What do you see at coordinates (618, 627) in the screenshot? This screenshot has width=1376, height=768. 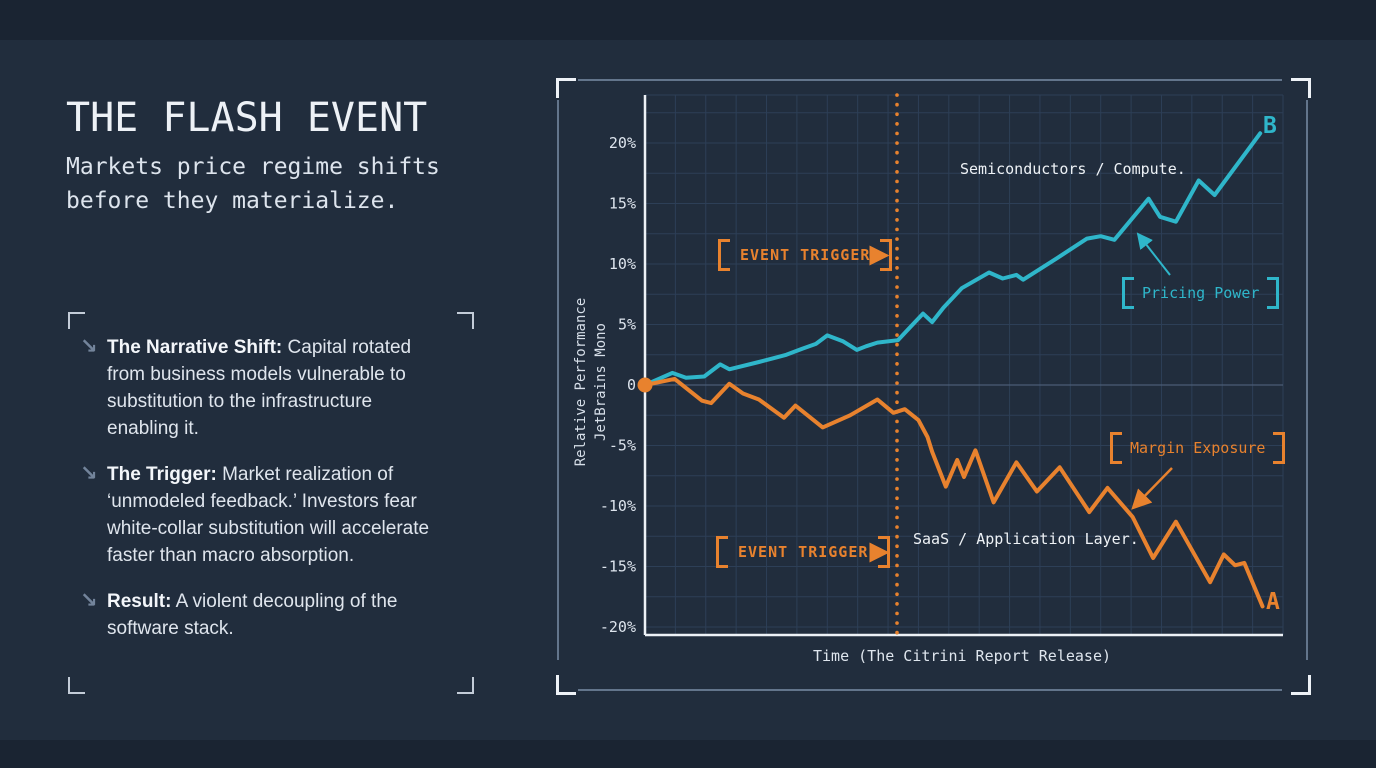 I see `y-tick-label: -20%` at bounding box center [618, 627].